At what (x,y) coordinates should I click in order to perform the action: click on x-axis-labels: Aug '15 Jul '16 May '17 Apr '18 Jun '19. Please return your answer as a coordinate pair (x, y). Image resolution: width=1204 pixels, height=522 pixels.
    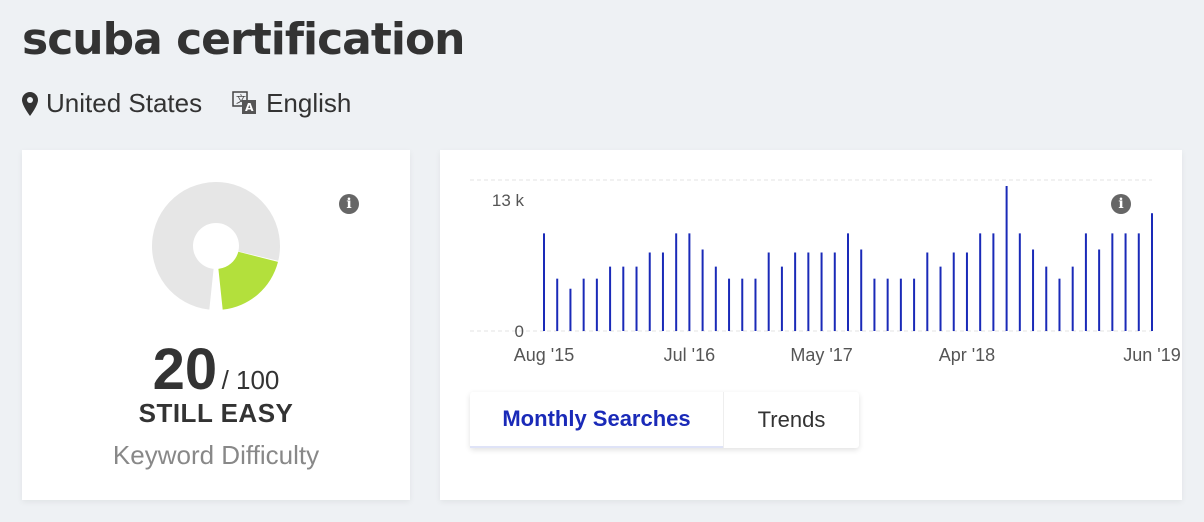
    Looking at the image, I should click on (847, 355).